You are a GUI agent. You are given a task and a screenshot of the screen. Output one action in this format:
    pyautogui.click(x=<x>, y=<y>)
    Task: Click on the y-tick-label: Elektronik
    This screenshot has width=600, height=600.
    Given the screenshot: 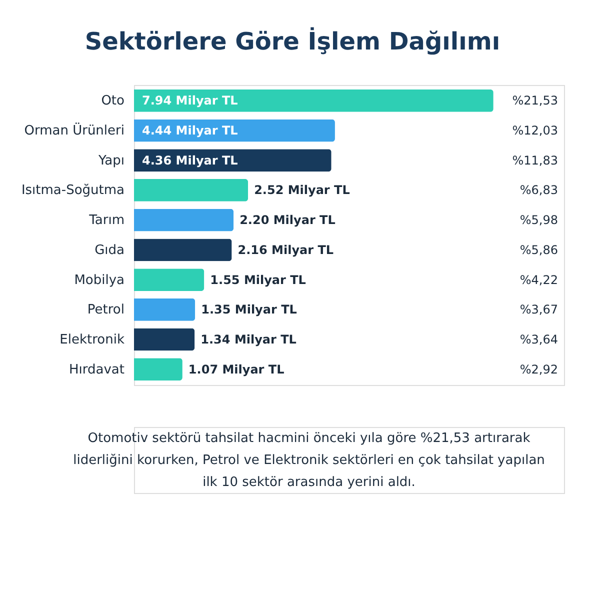 What is the action you would take?
    pyautogui.click(x=92, y=340)
    